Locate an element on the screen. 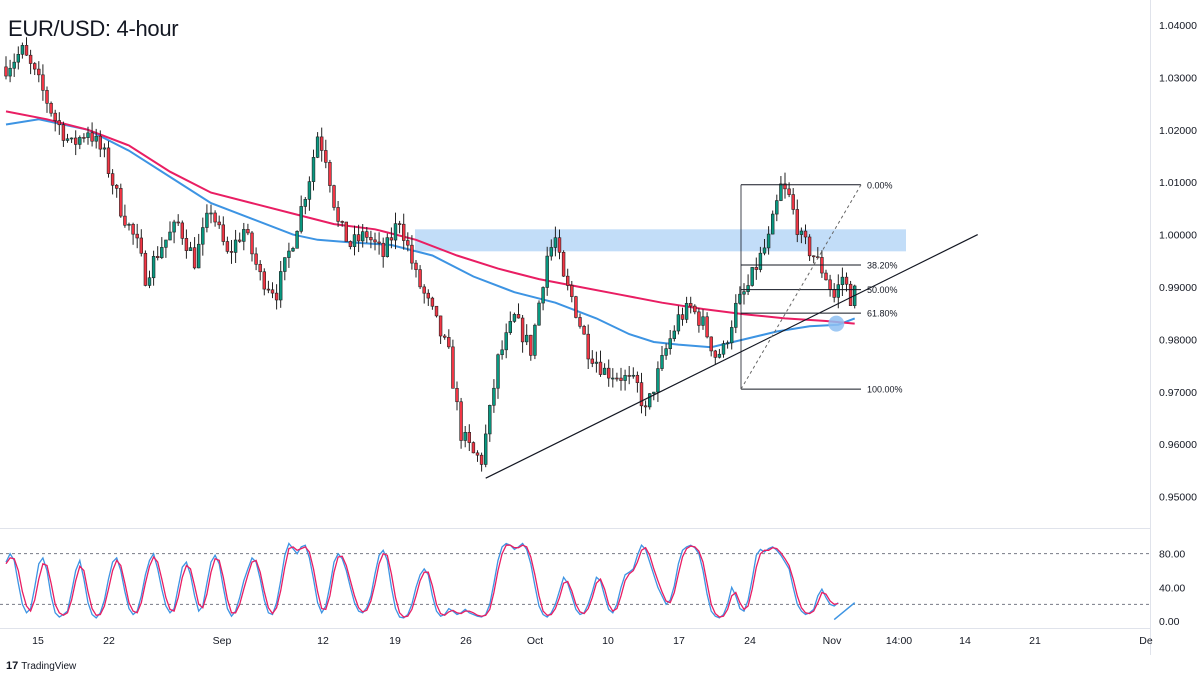 This screenshot has height=680, width=1200. resistance-zone is located at coordinates (660, 240).